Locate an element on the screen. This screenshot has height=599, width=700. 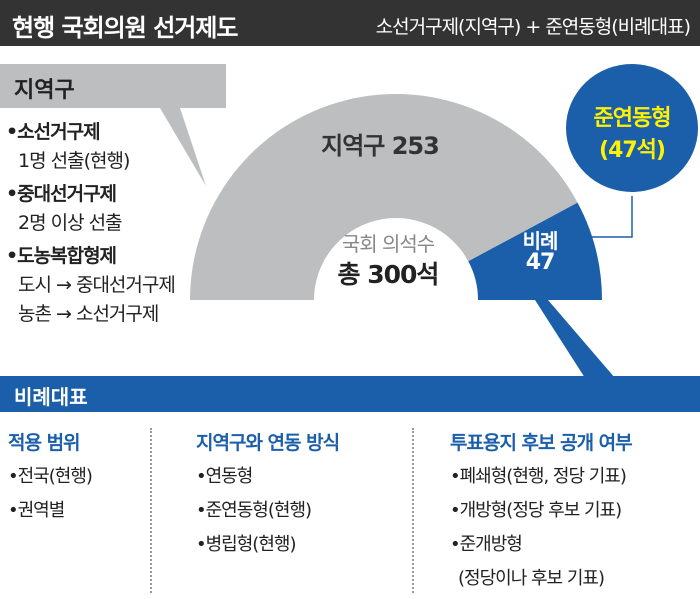
proportional-callout-pointer is located at coordinates (575, 339).